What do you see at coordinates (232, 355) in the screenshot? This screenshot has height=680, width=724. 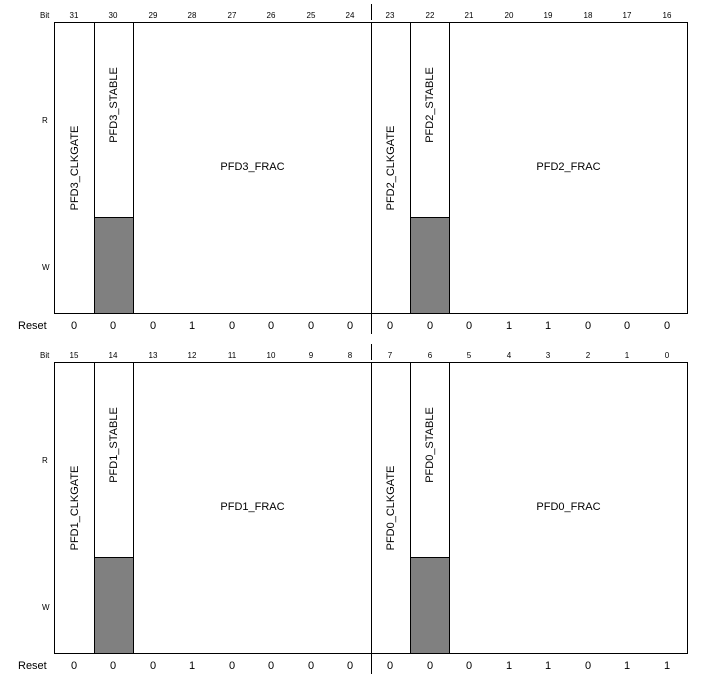 I see `bit-number: 11` at bounding box center [232, 355].